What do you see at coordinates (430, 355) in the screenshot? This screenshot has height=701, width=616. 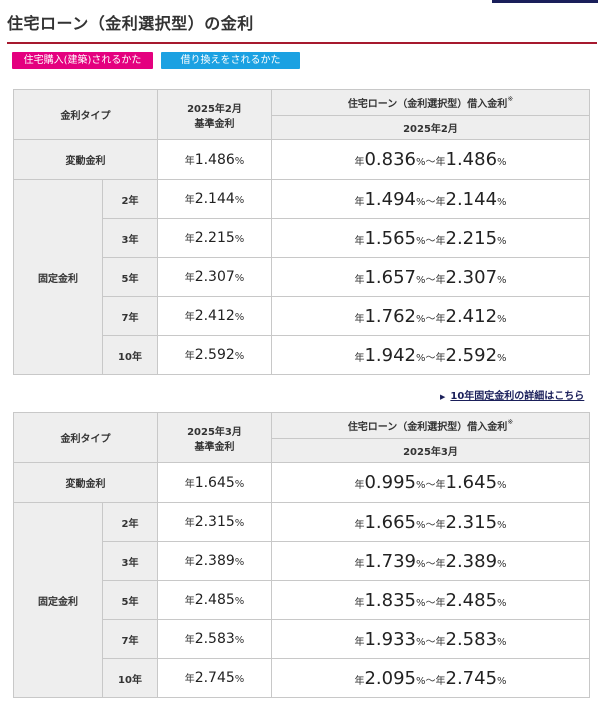 I see `loan-rate-range: 年1.942%～年2.592%` at bounding box center [430, 355].